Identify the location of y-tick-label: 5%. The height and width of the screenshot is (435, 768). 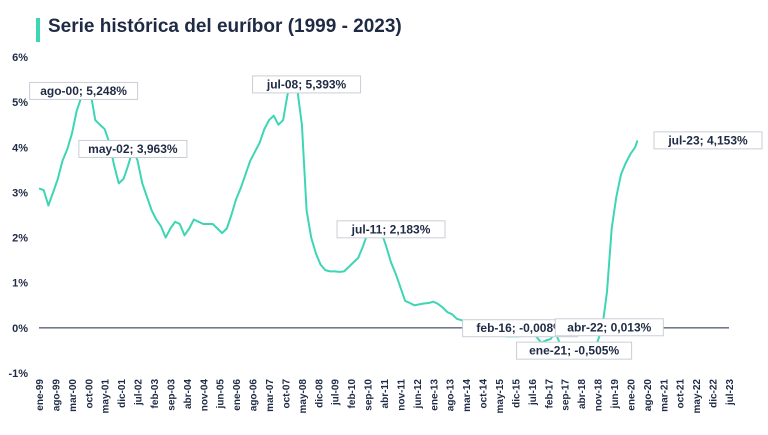
(20, 103).